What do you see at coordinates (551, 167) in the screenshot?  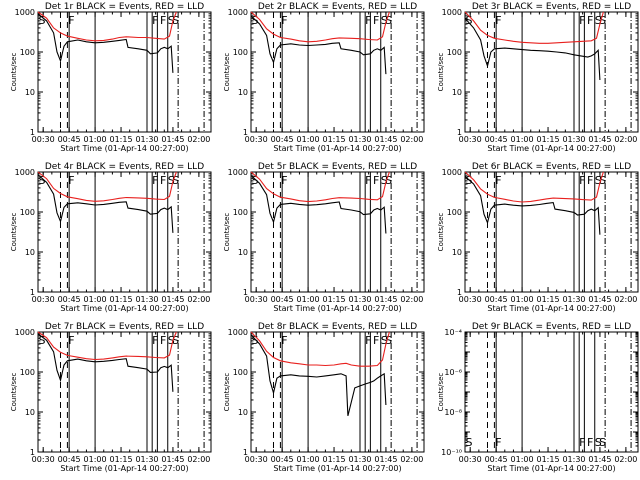 I see `chart-title: Det 6r BLACK = Events, RED = LLD` at bounding box center [551, 167].